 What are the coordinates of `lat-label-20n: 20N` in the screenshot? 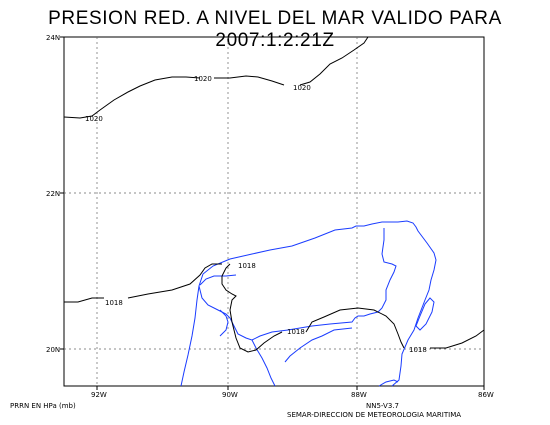 It's located at (53, 350).